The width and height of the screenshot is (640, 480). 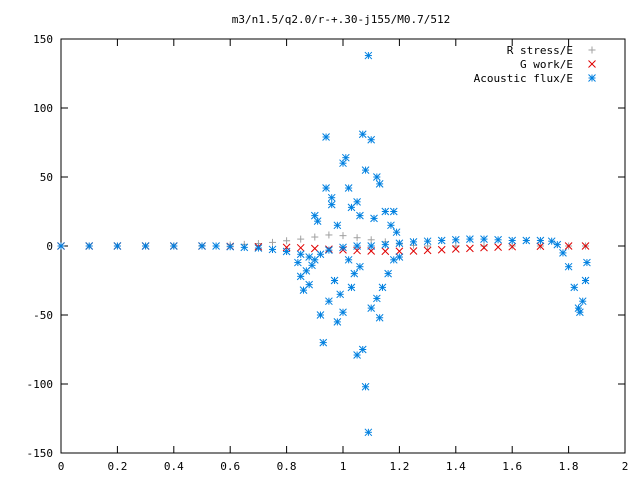 What do you see at coordinates (117, 466) in the screenshot?
I see `x-tick-label: 0.2` at bounding box center [117, 466].